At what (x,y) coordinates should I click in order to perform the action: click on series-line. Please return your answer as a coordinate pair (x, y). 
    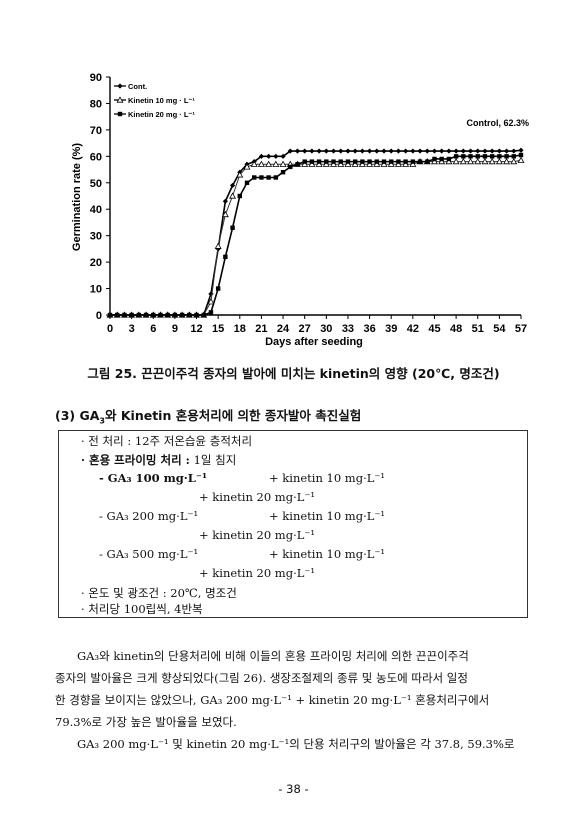
    Looking at the image, I should click on (316, 235).